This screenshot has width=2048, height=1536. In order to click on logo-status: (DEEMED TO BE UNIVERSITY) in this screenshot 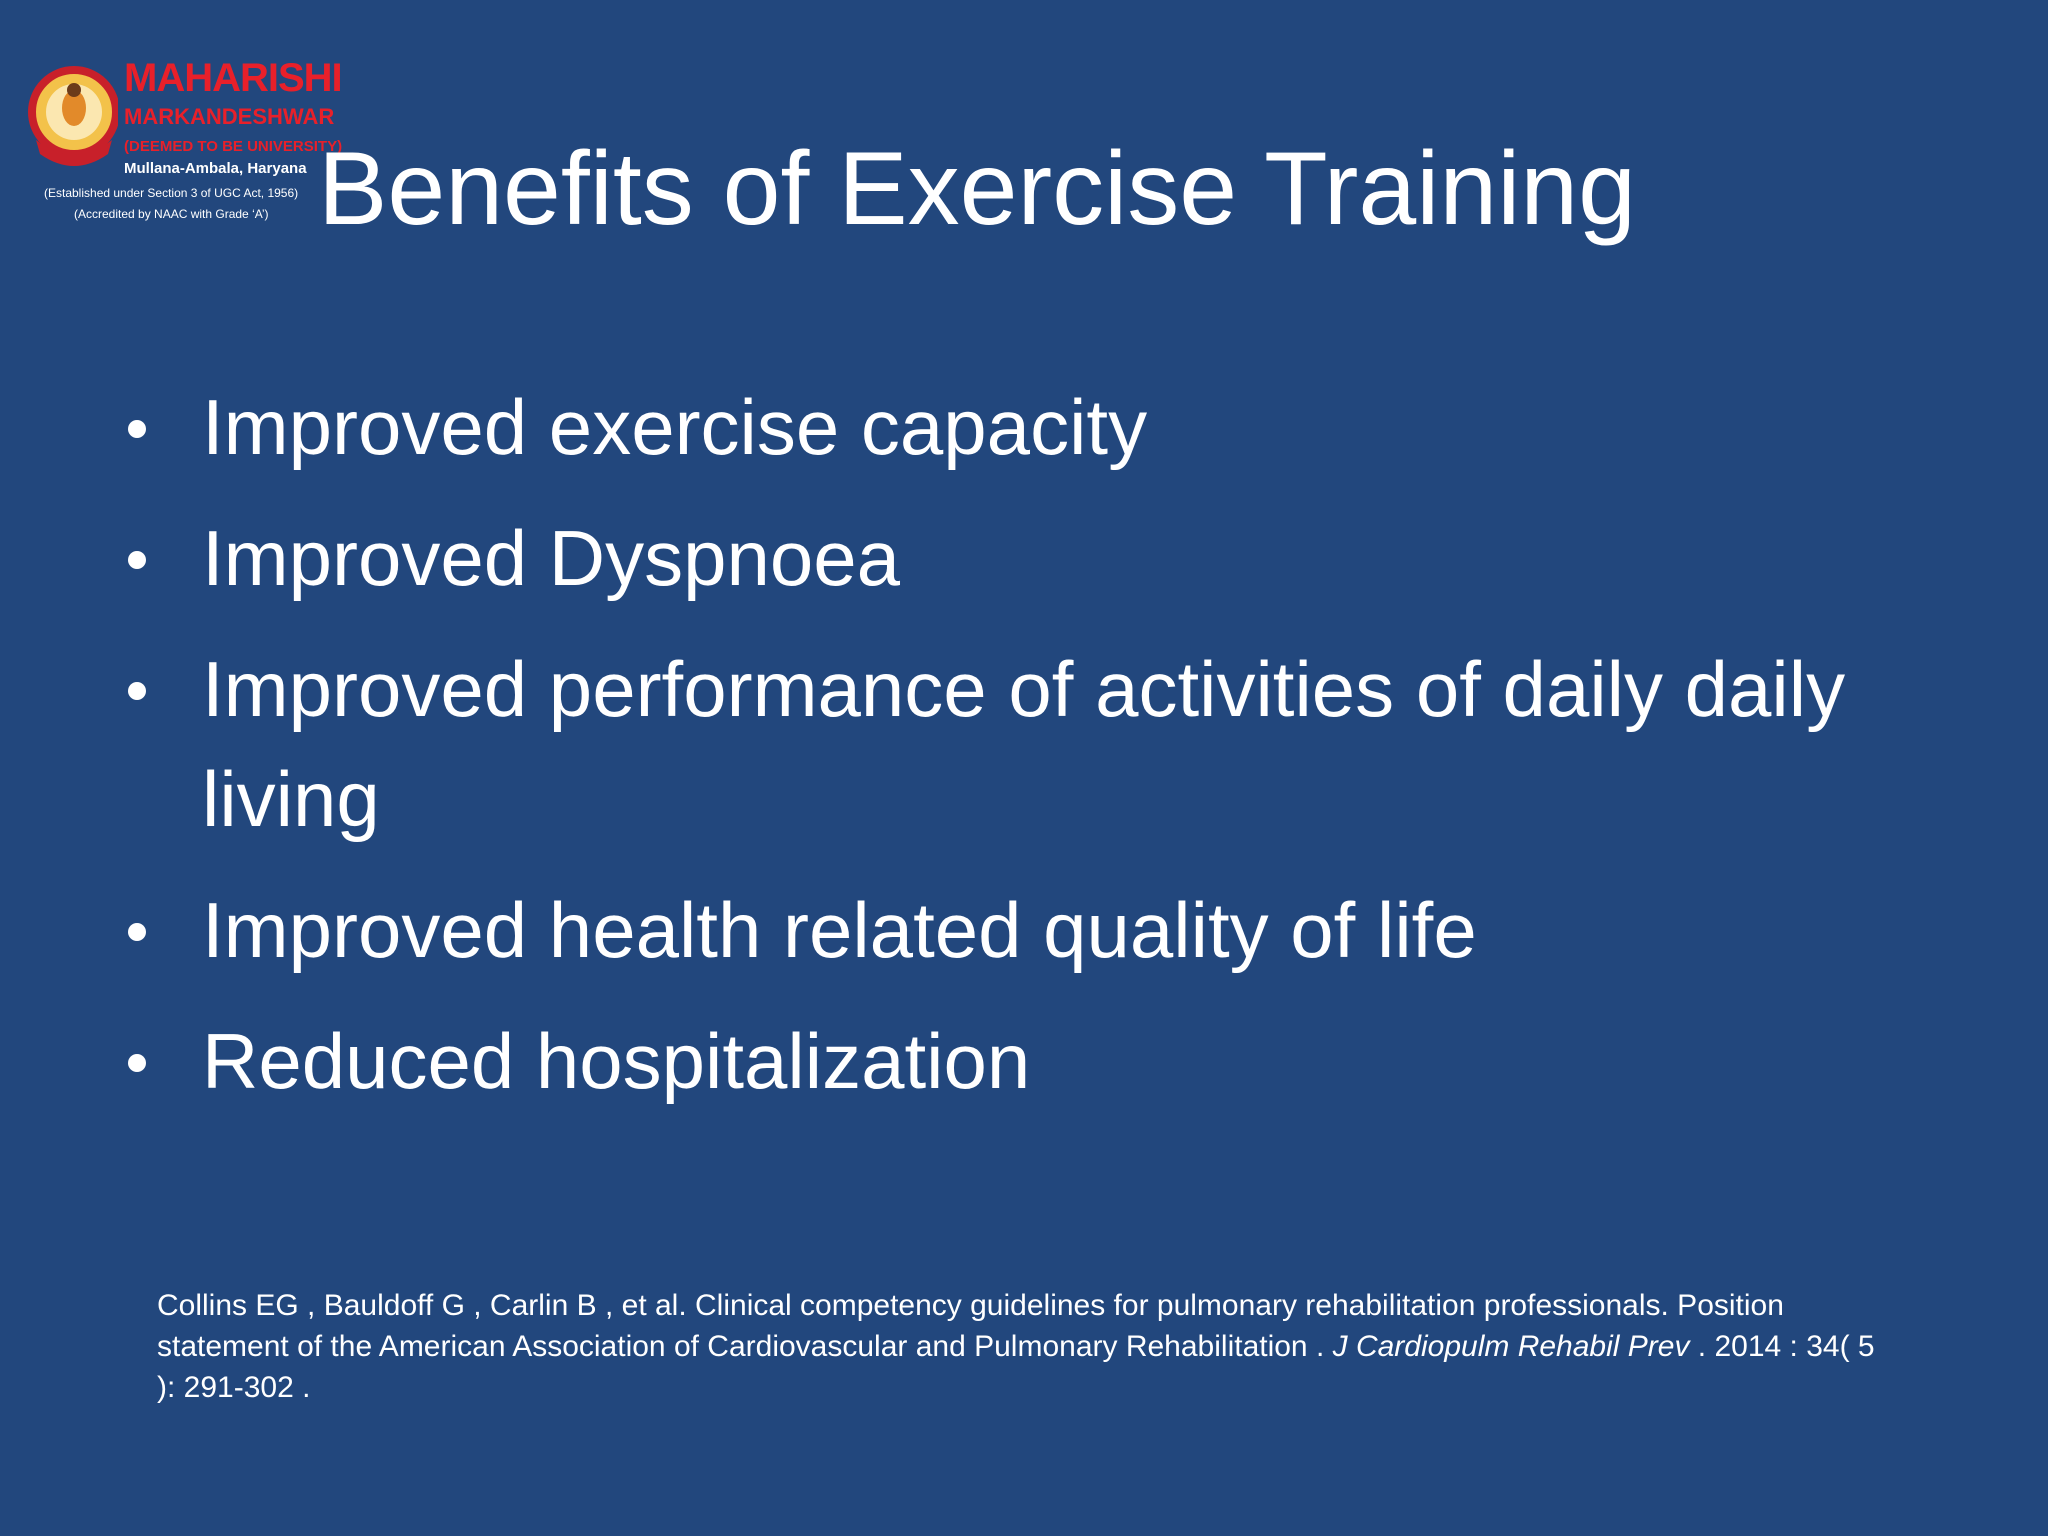, I will do `click(233, 146)`.